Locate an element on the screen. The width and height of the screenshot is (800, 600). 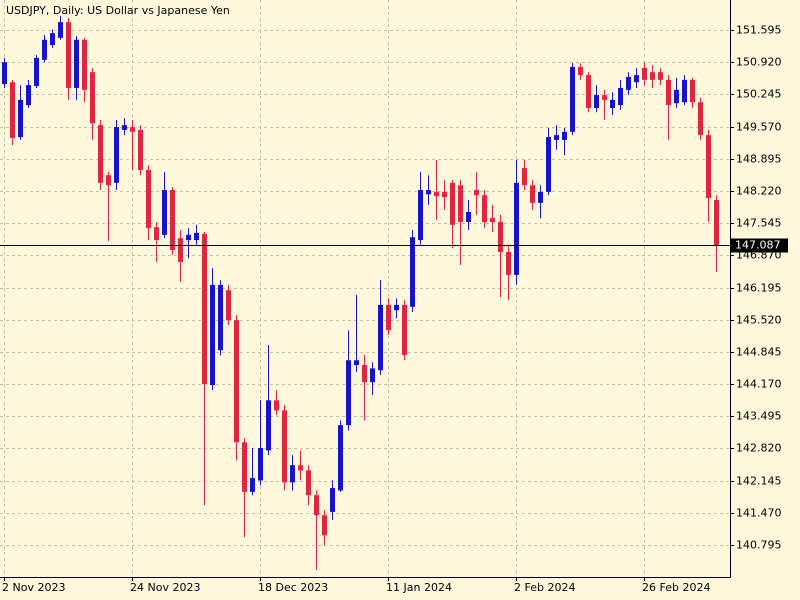
x-tick-label: 24 Nov 2023 is located at coordinates (165, 587).